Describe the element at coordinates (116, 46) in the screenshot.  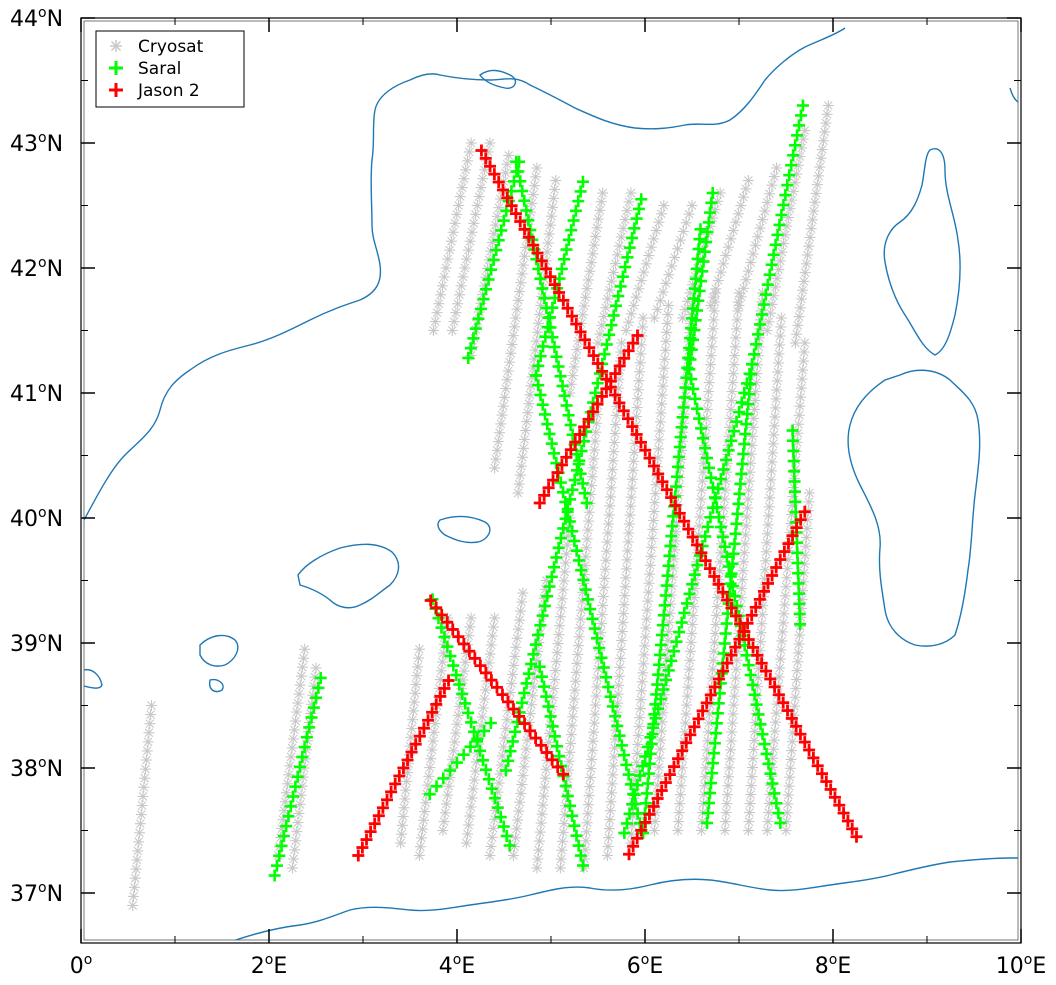
I see `cryosat-asterisk-icon` at that location.